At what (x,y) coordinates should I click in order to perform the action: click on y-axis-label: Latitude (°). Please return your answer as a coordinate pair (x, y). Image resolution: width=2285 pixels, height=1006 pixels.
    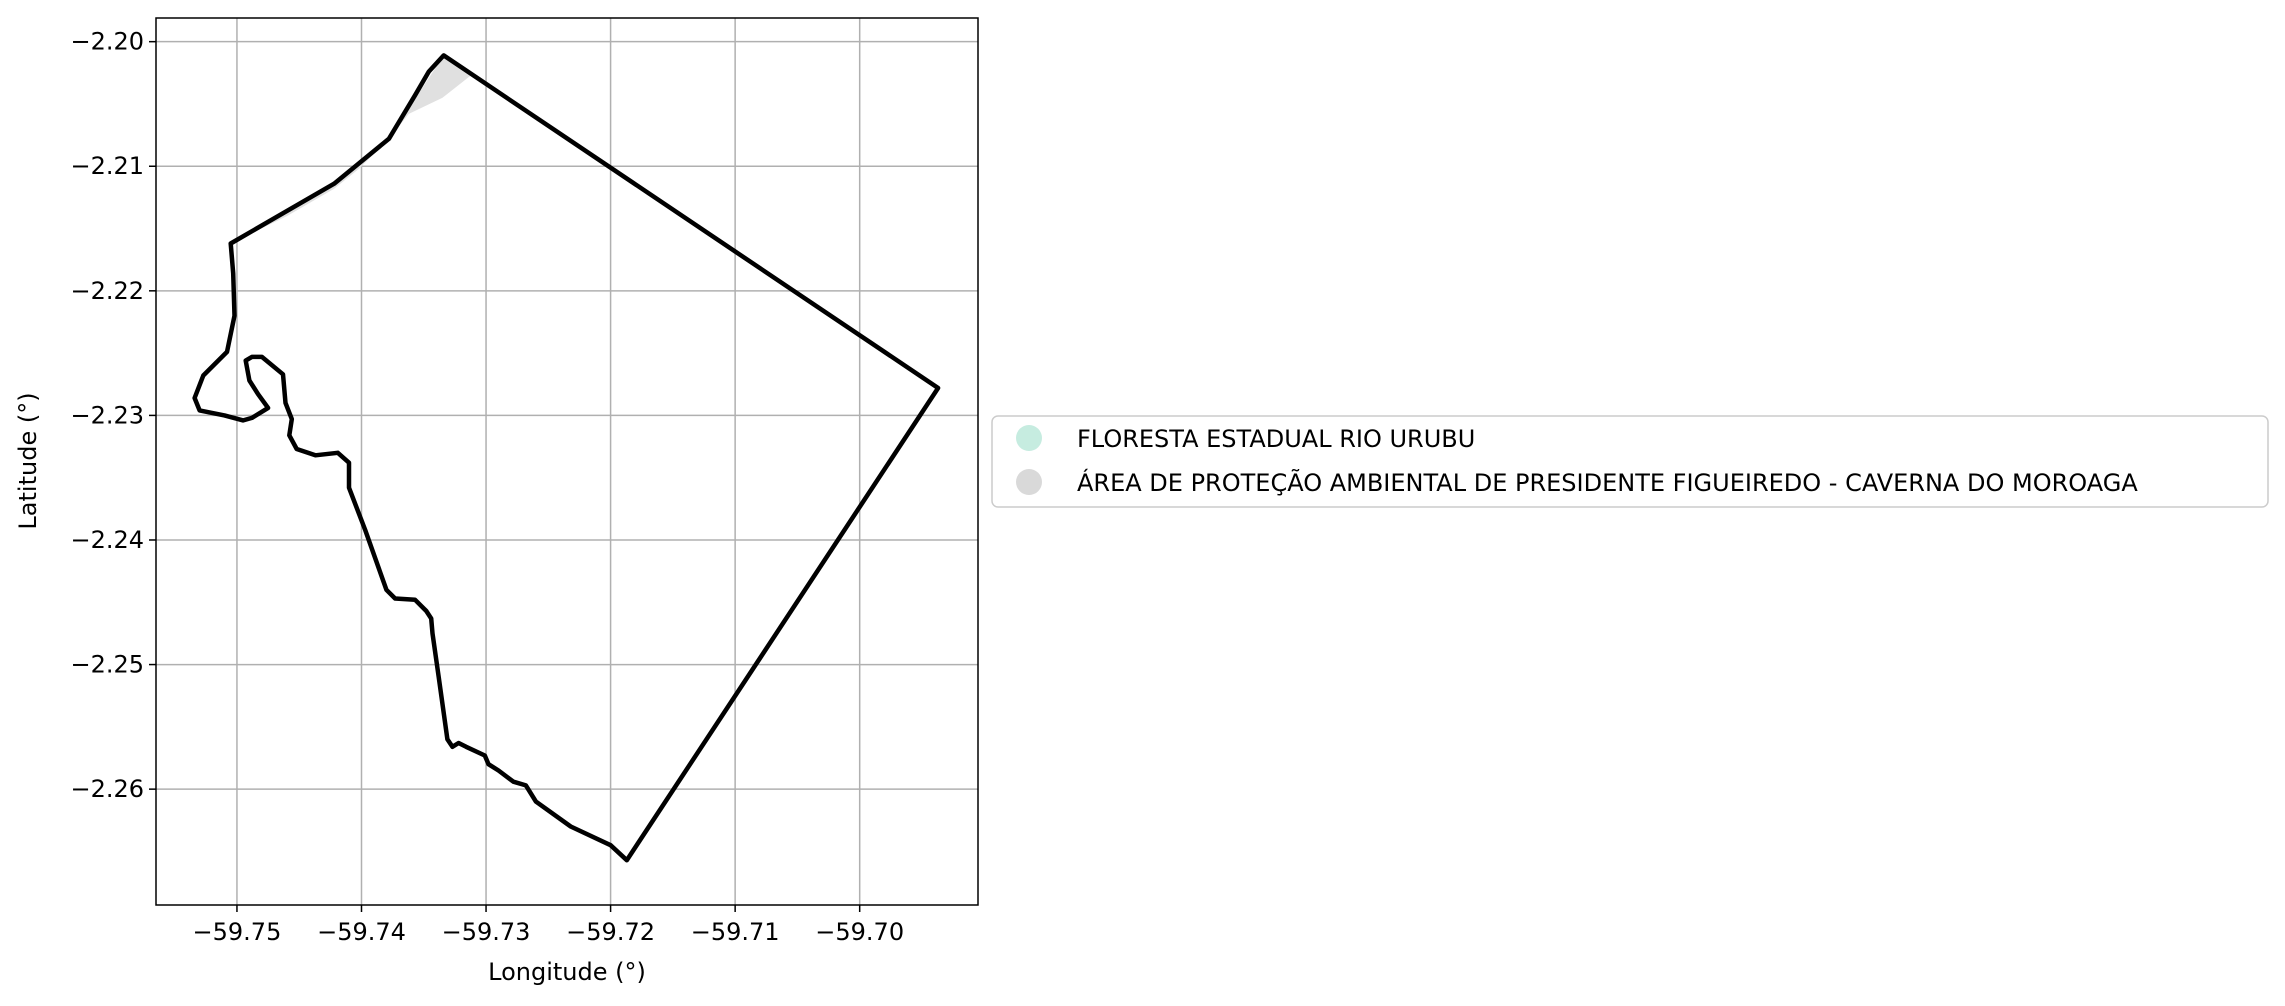
    Looking at the image, I should click on (28, 460).